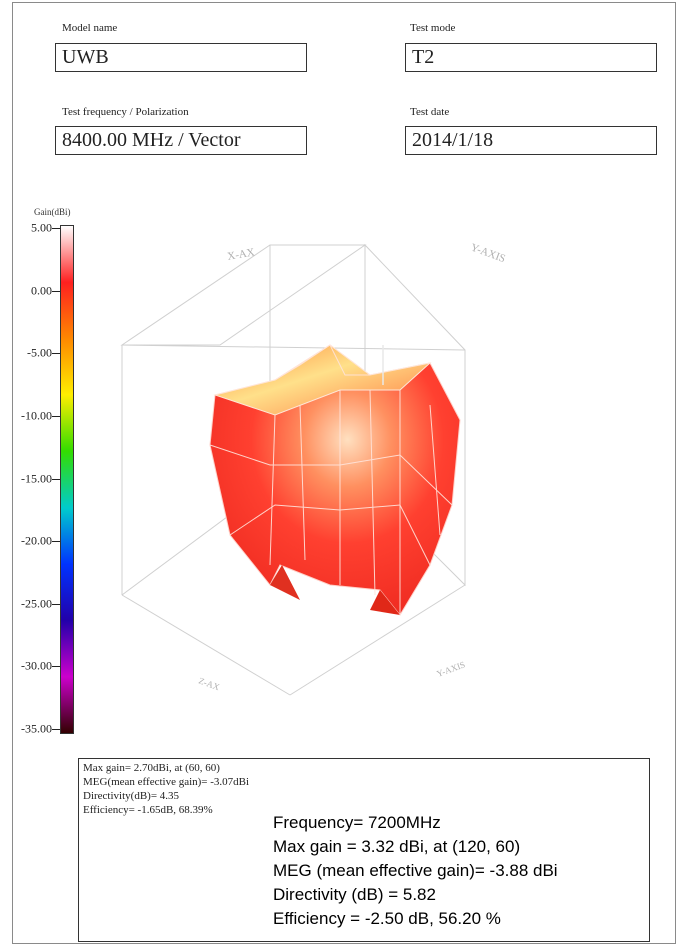 This screenshot has width=687, height=946. I want to click on max-gain-value: Max gain = 3.32 dBi, at (120, 60), so click(397, 846).